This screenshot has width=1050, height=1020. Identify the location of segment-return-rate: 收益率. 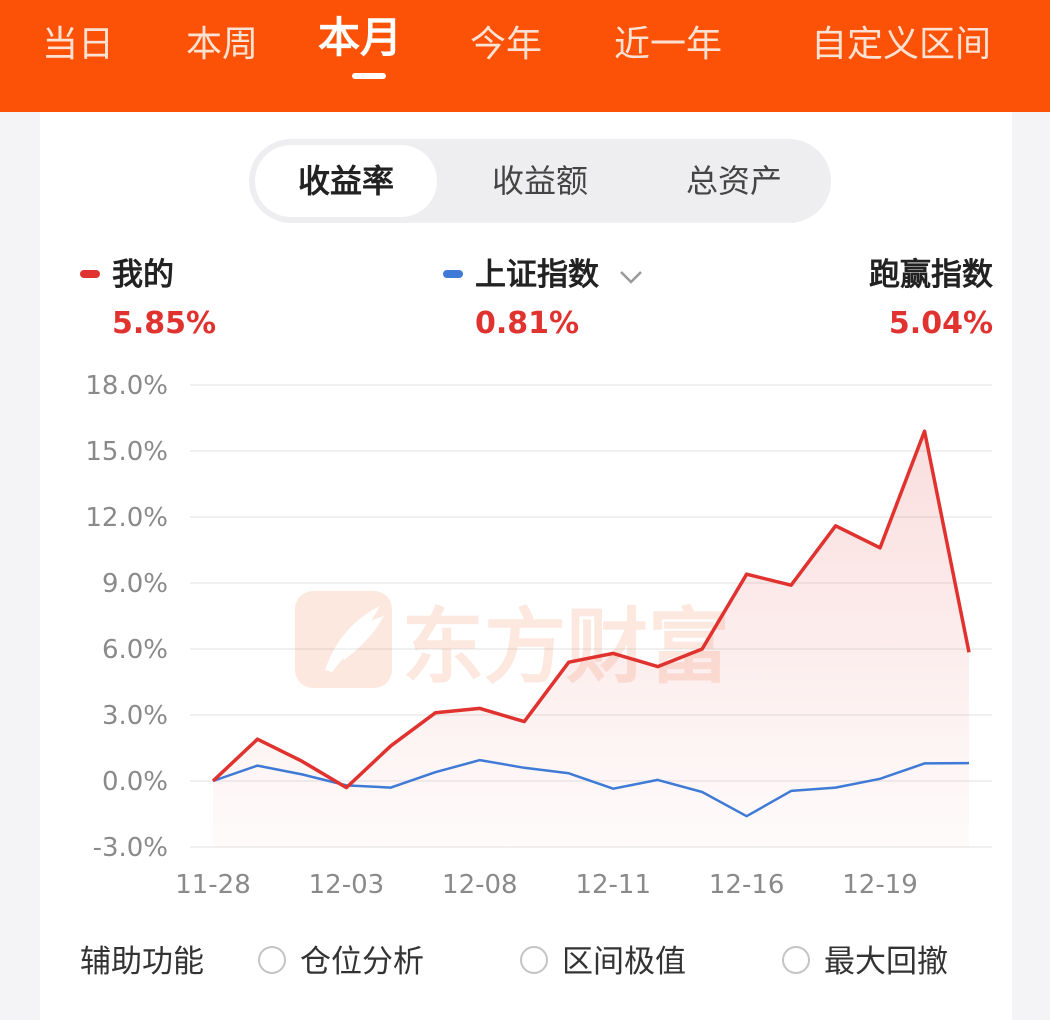
(346, 181).